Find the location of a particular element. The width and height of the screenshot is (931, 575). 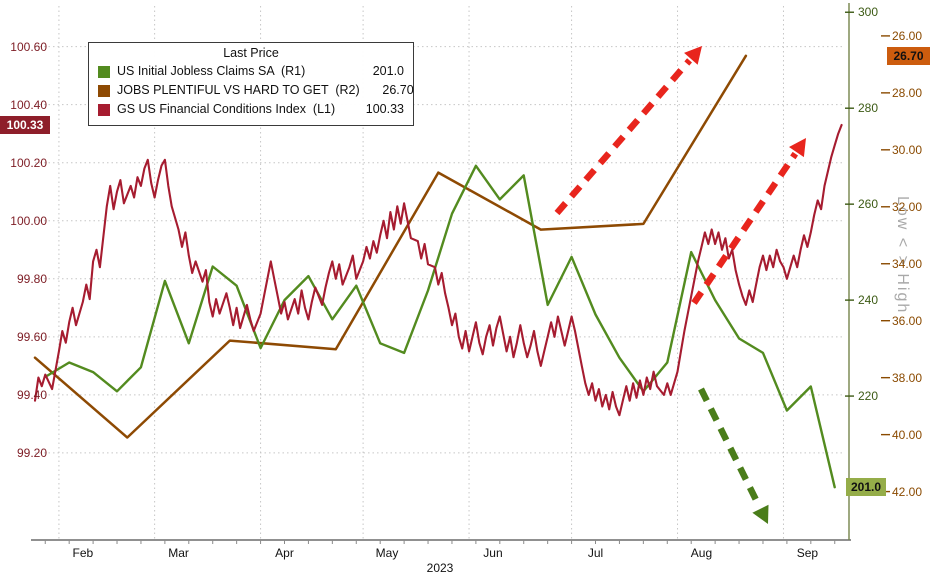

last-price-badge-jobs-plentiful: 26.70 is located at coordinates (908, 55).